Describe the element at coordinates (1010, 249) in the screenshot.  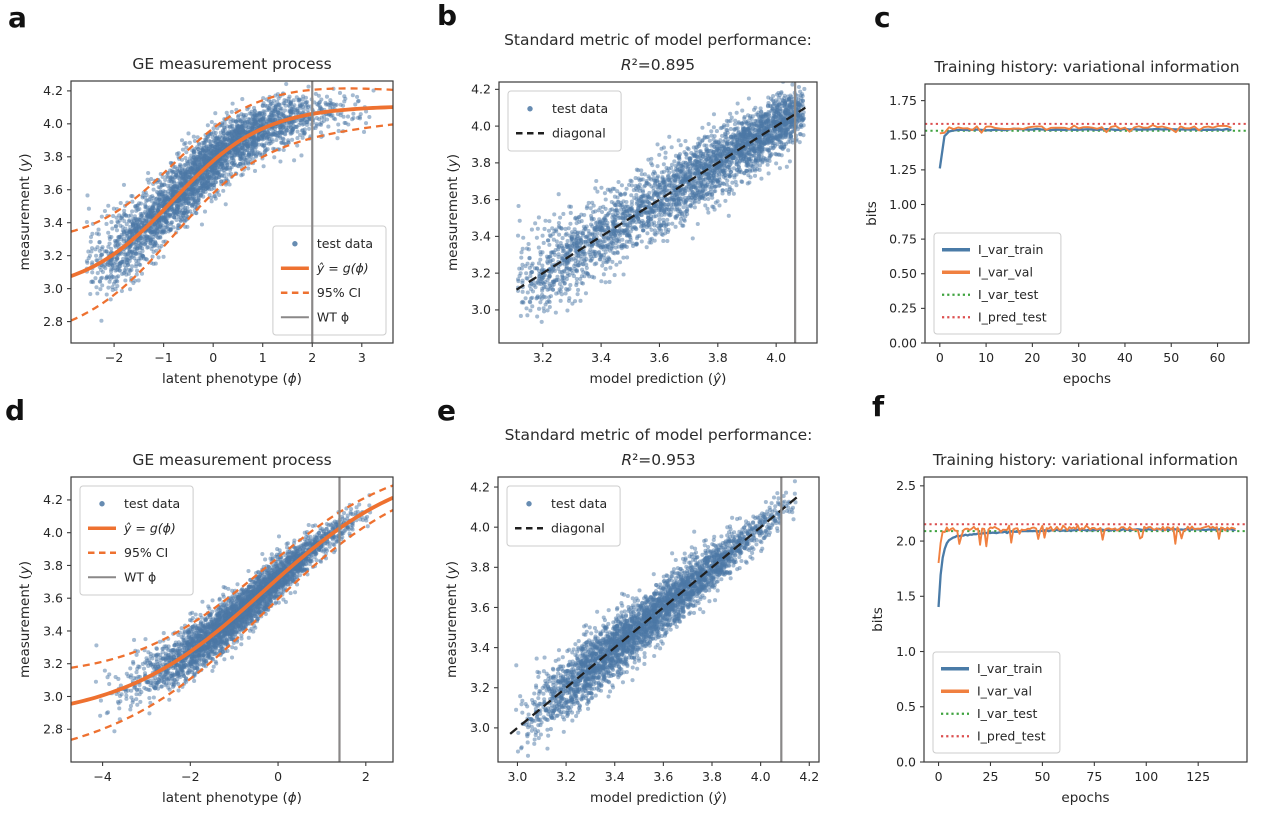
I see `legend-label: I_var_train` at that location.